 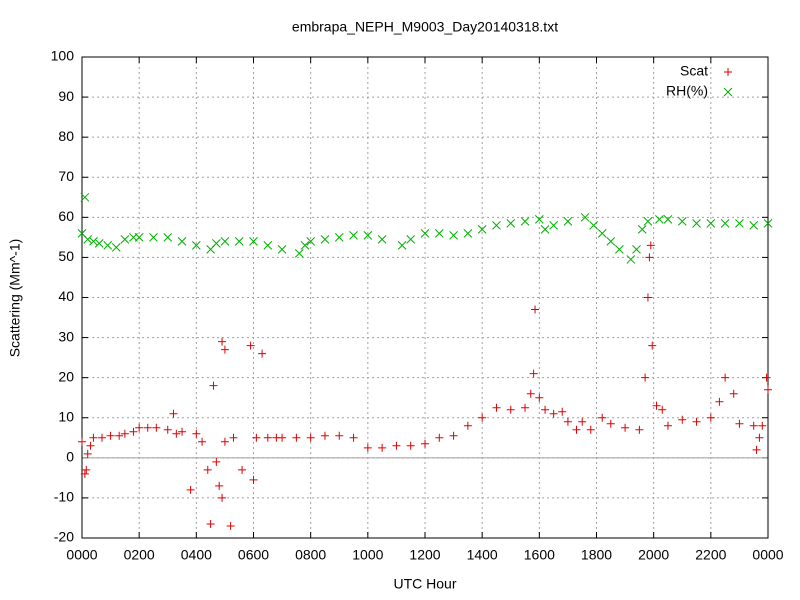 I want to click on x-tick-label: 1400, so click(x=482, y=555).